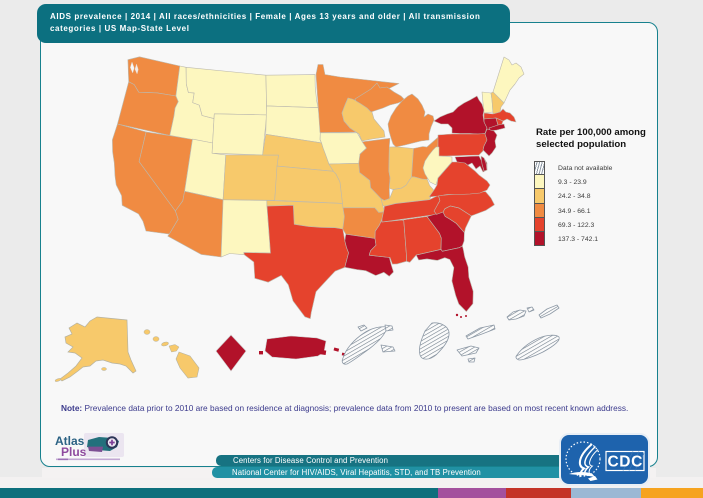  What do you see at coordinates (625, 462) in the screenshot?
I see `svg-text: CDC` at bounding box center [625, 462].